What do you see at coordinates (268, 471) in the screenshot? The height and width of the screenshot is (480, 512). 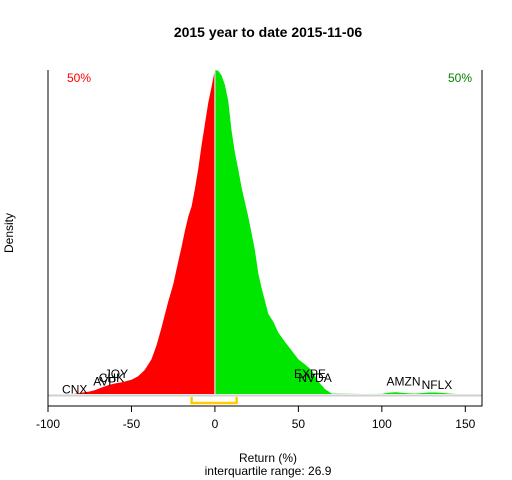 I see `iqr-subtitle: interquartile range: 26.9` at bounding box center [268, 471].